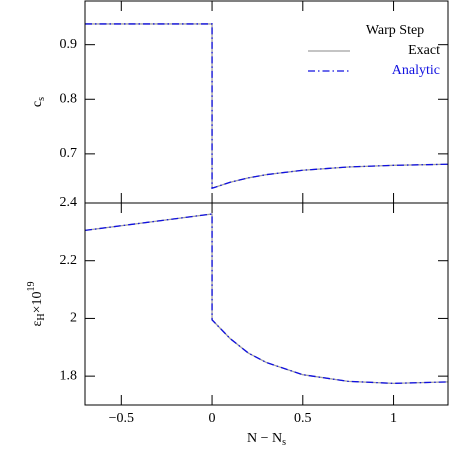  What do you see at coordinates (73, 318) in the screenshot?
I see `y-tick-label: 2` at bounding box center [73, 318].